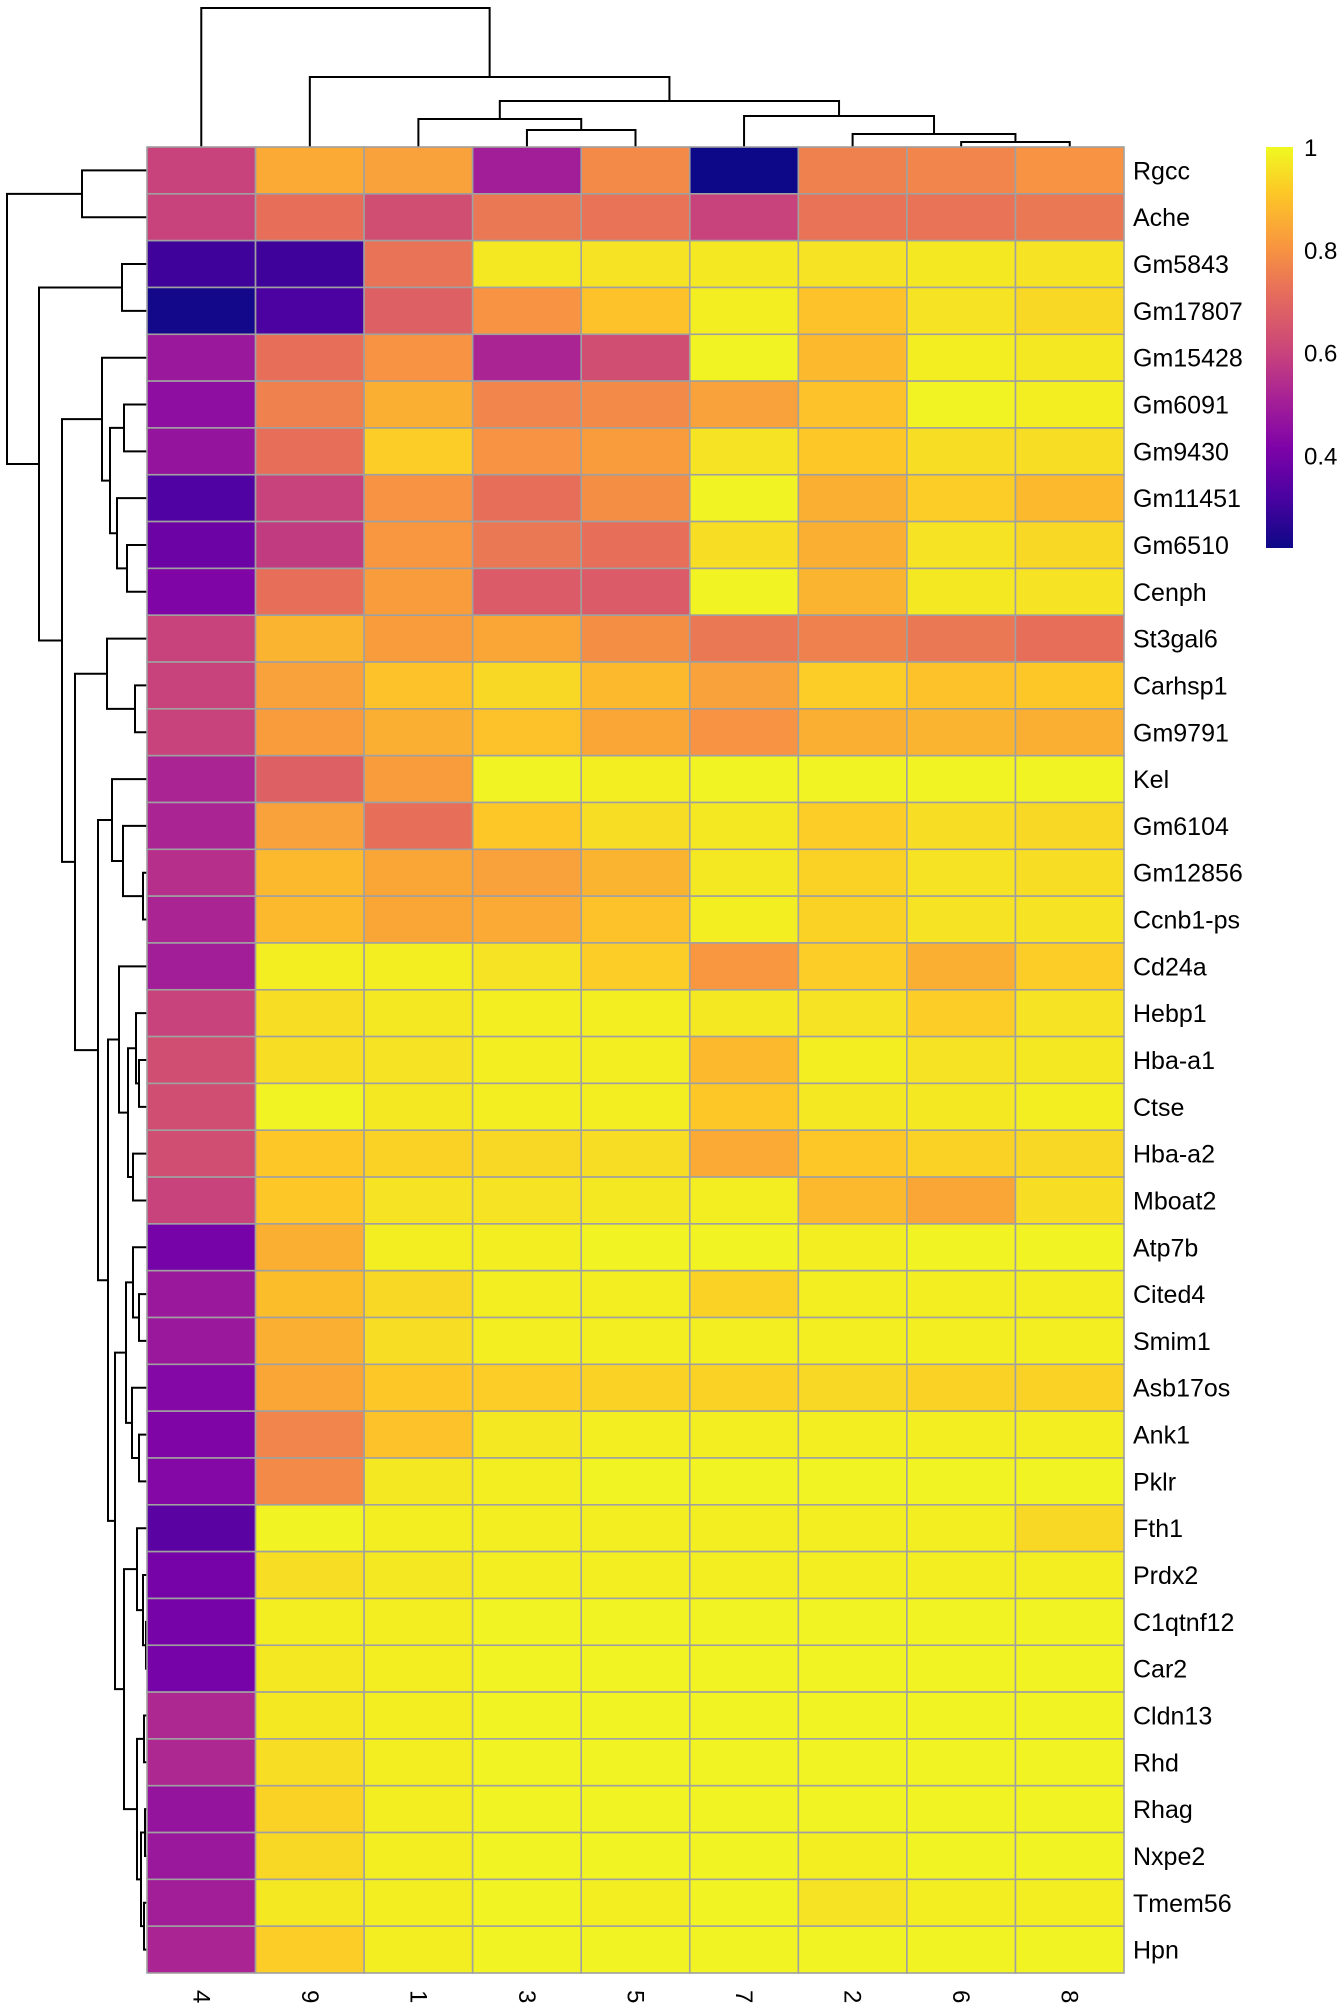  Describe the element at coordinates (1170, 967) in the screenshot. I see `row-label: Cd24a` at that location.